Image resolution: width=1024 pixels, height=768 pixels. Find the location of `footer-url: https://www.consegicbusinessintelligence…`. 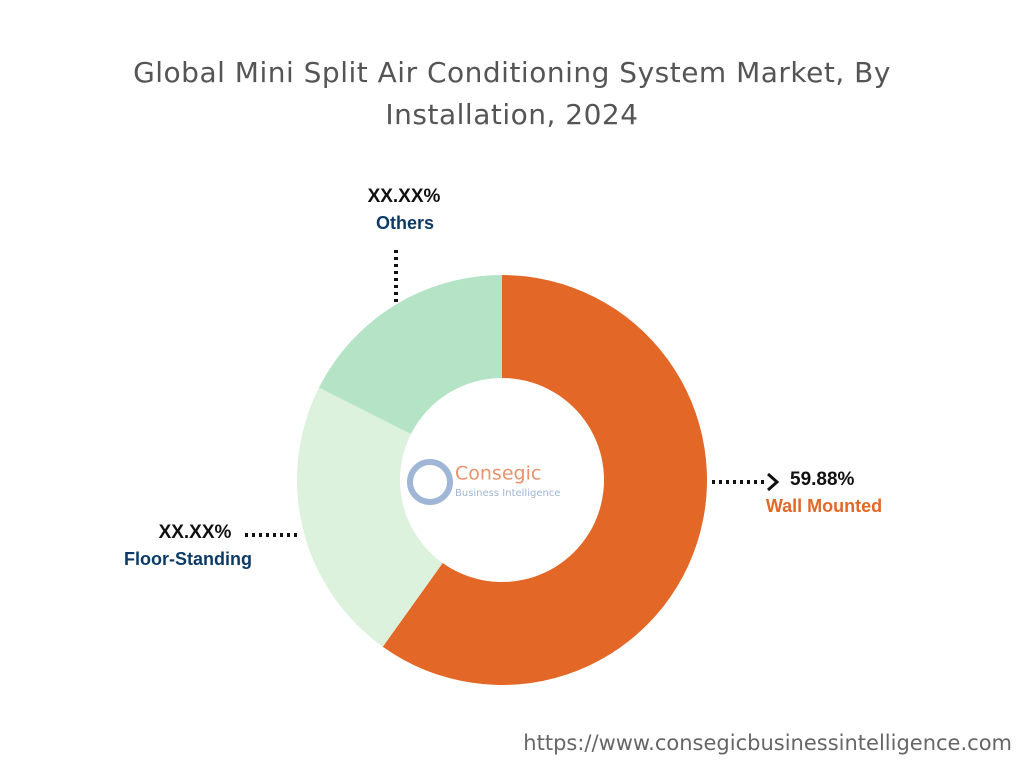

footer-url: https://www.consegicbusinessintelligence… is located at coordinates (767, 743).